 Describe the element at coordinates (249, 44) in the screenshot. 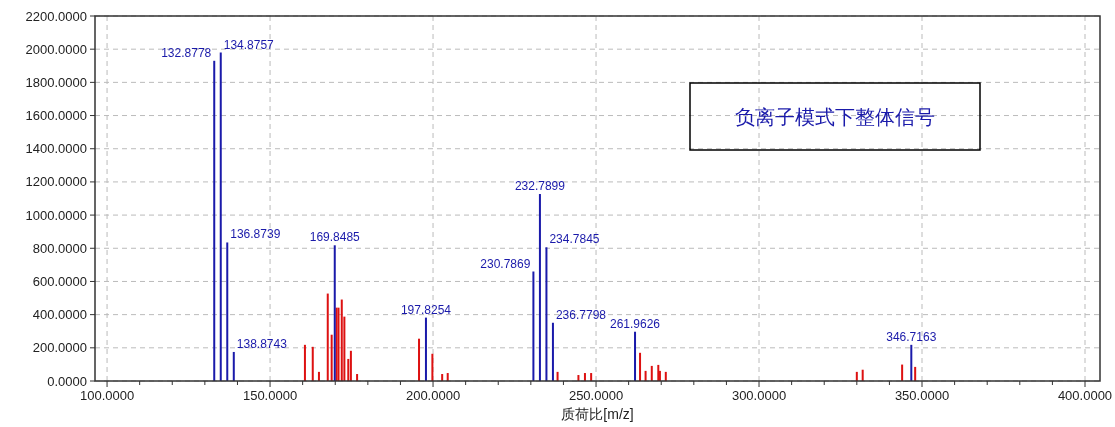

I see `annotation: 134.8757` at that location.